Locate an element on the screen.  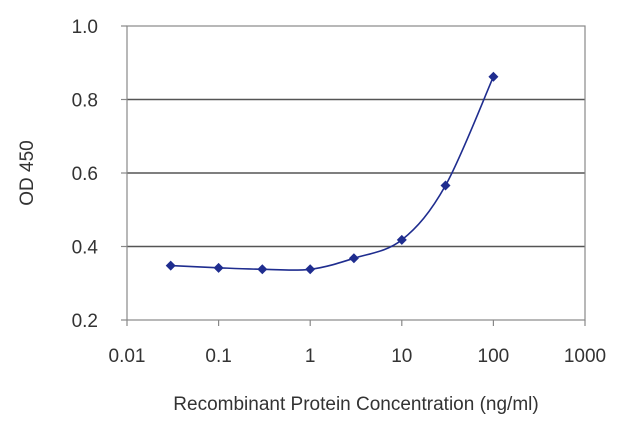
x-tick-label: 1000 is located at coordinates (585, 356).